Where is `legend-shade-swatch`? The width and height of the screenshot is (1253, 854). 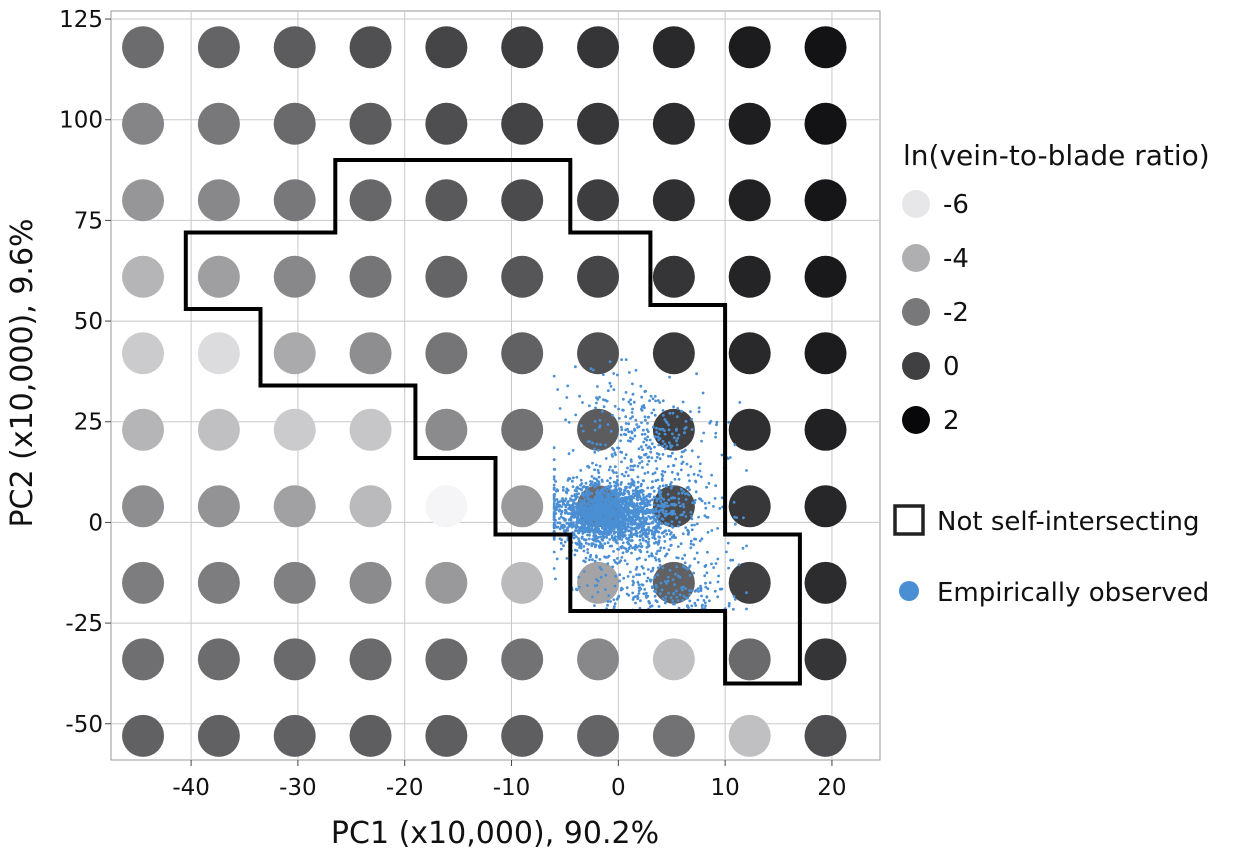
legend-shade-swatch is located at coordinates (916, 258).